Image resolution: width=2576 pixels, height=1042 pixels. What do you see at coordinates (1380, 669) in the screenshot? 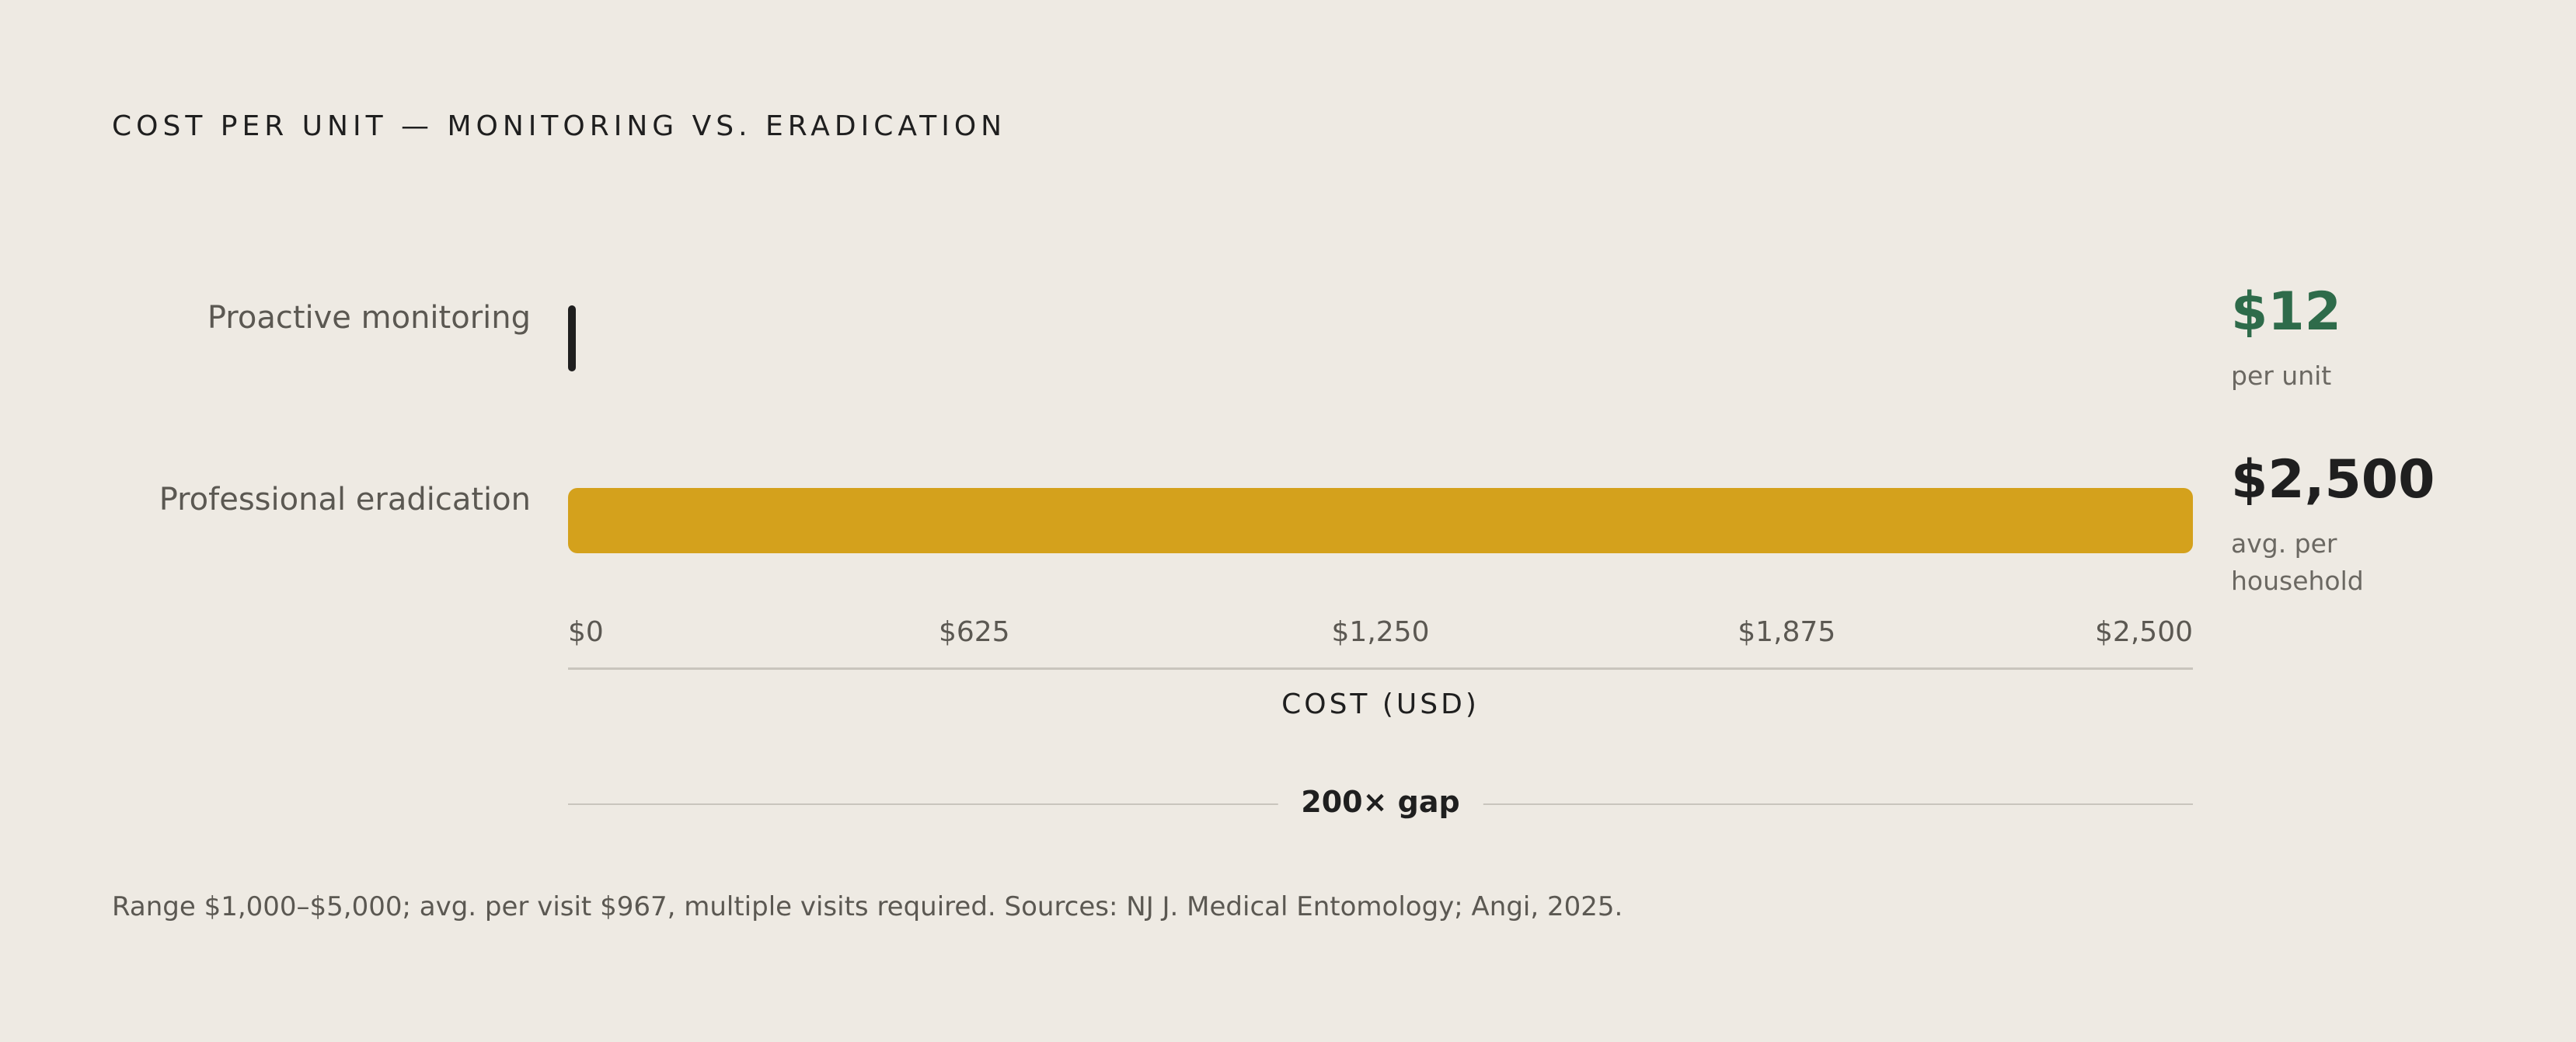
I see `x-axis-line` at bounding box center [1380, 669].